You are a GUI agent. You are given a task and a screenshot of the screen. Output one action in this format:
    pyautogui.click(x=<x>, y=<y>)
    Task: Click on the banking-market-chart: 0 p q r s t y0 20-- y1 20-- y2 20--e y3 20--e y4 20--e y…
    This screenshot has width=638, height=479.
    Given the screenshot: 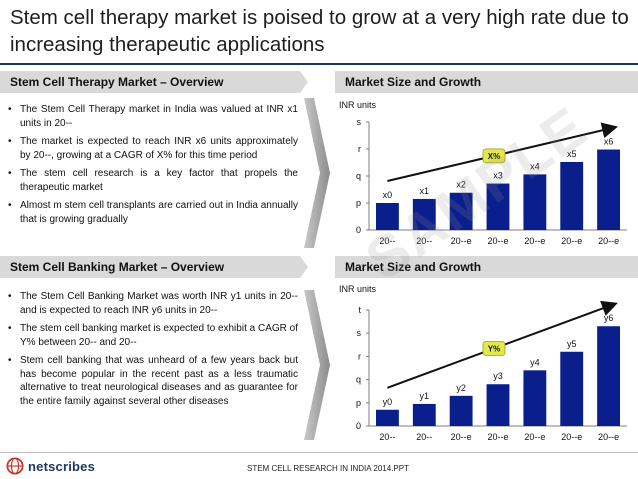 What is the action you would take?
    pyautogui.click(x=491, y=371)
    